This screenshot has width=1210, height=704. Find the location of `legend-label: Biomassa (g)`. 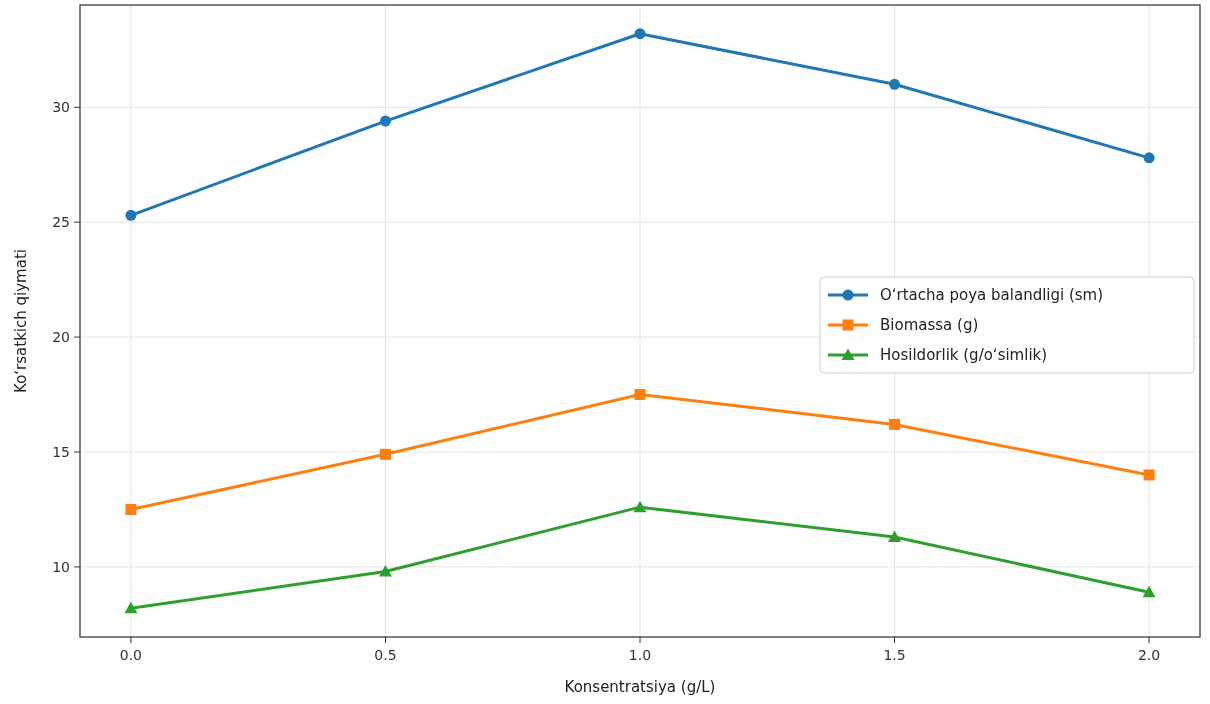

legend-label: Biomassa (g) is located at coordinates (929, 325).